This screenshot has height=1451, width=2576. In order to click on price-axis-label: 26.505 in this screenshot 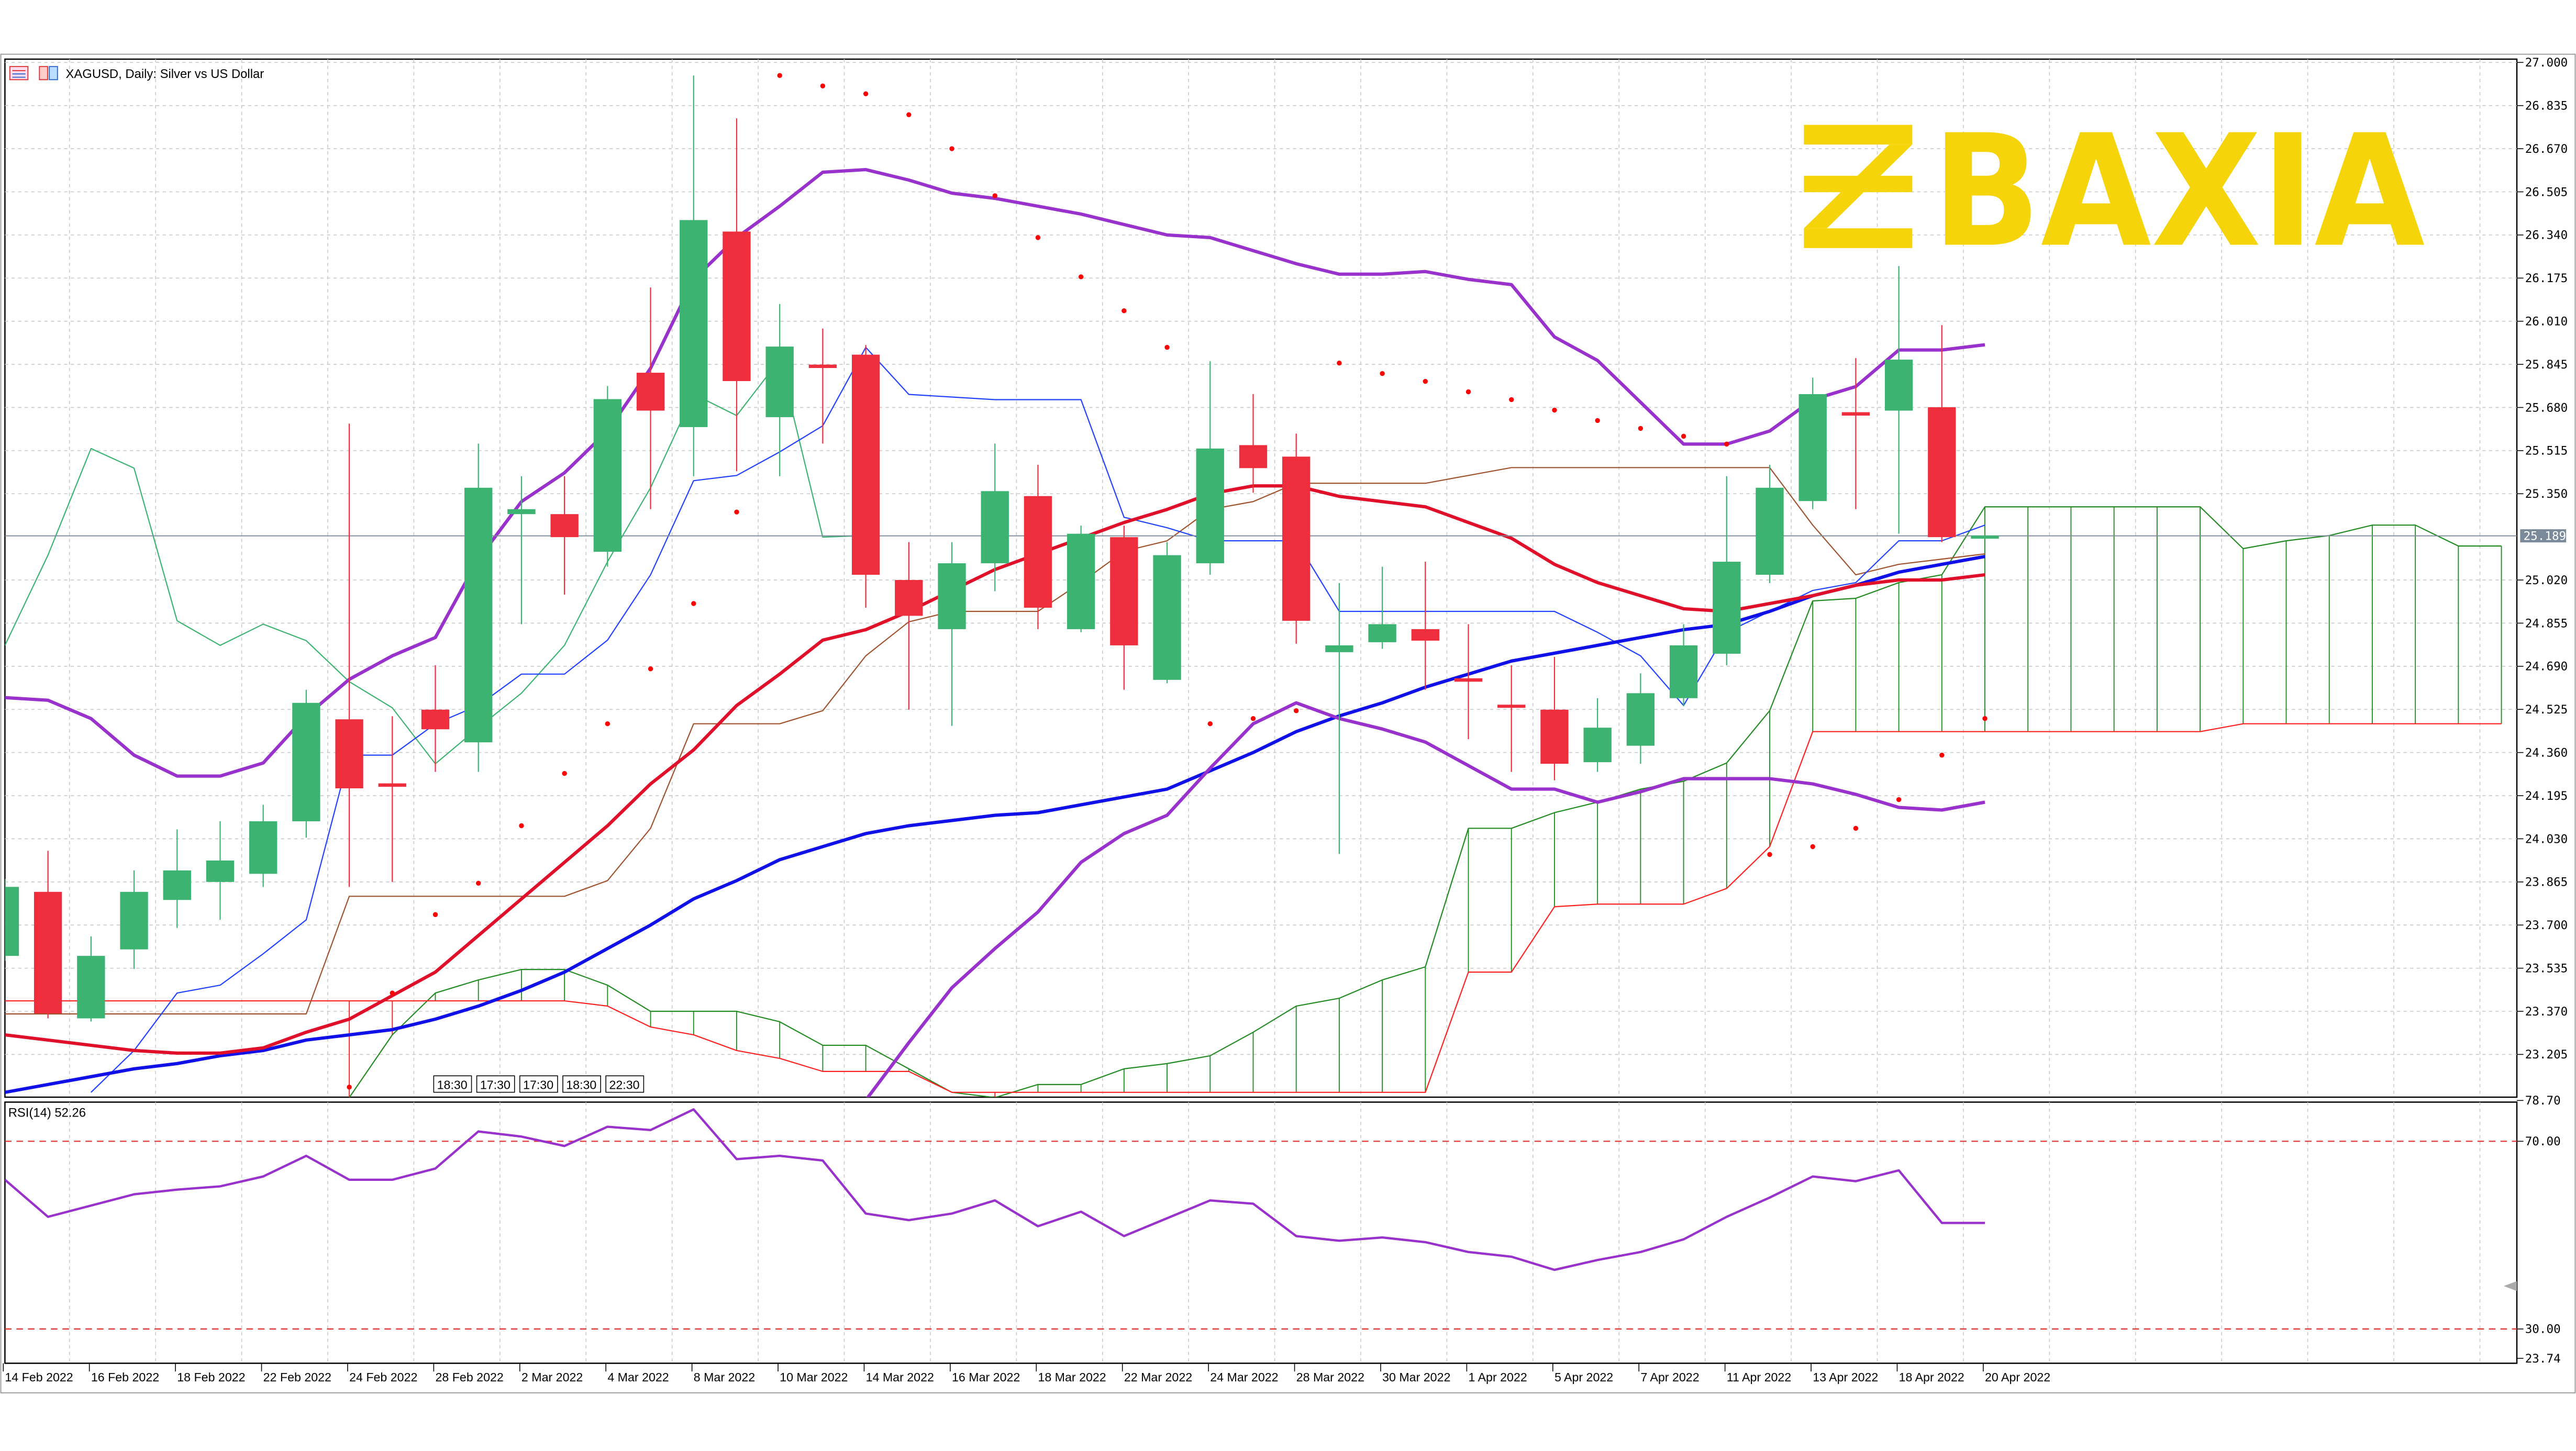, I will do `click(2546, 192)`.